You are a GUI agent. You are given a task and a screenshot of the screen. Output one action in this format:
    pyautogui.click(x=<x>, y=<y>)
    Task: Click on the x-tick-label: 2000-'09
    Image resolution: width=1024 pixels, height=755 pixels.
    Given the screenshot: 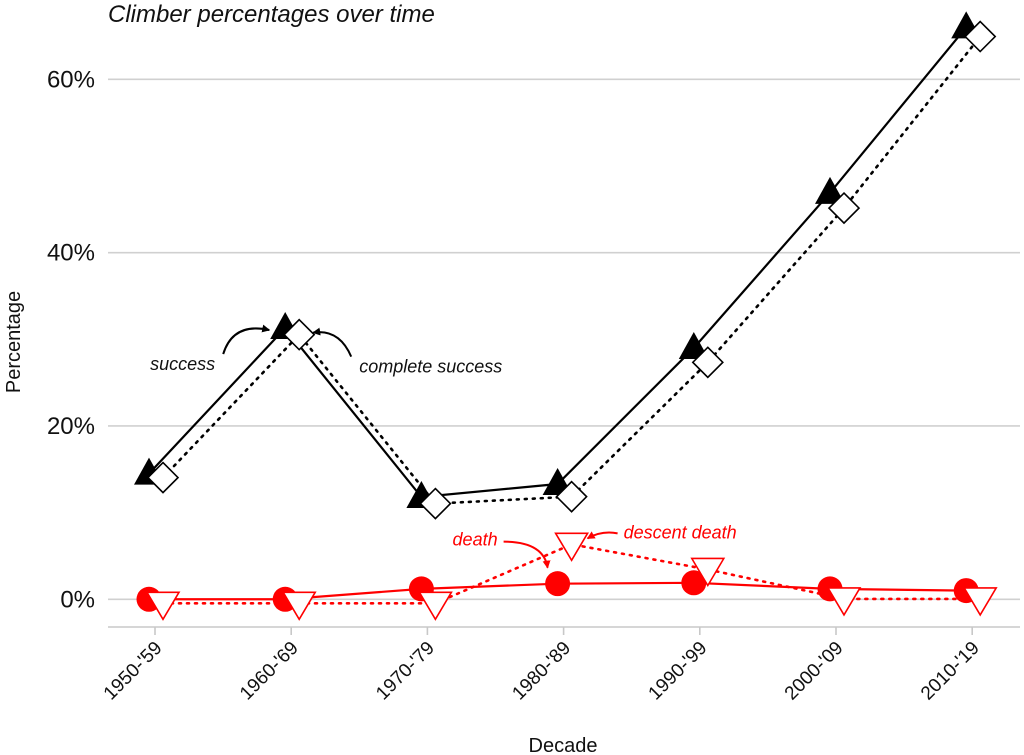 What is the action you would take?
    pyautogui.click(x=814, y=671)
    